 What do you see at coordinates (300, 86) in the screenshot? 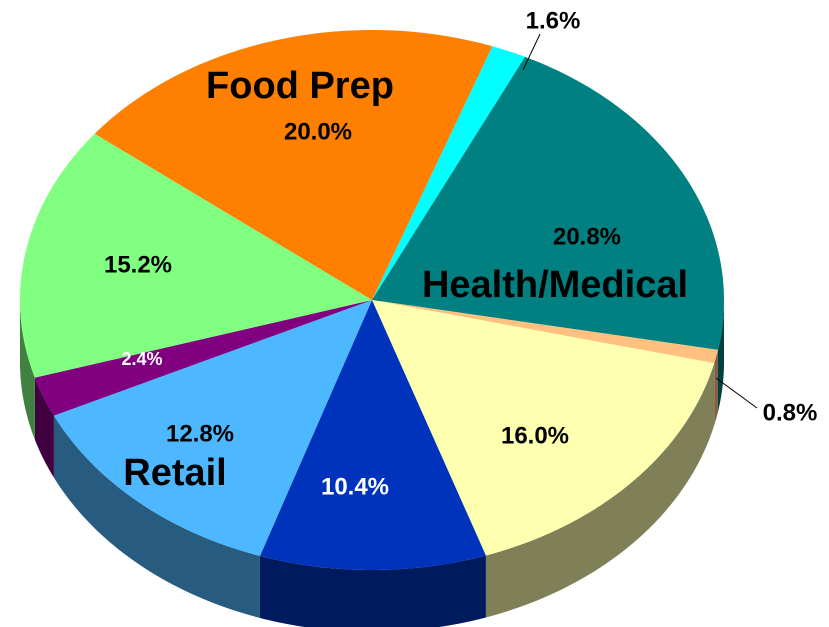
I see `slice-name: Food Prep` at bounding box center [300, 86].